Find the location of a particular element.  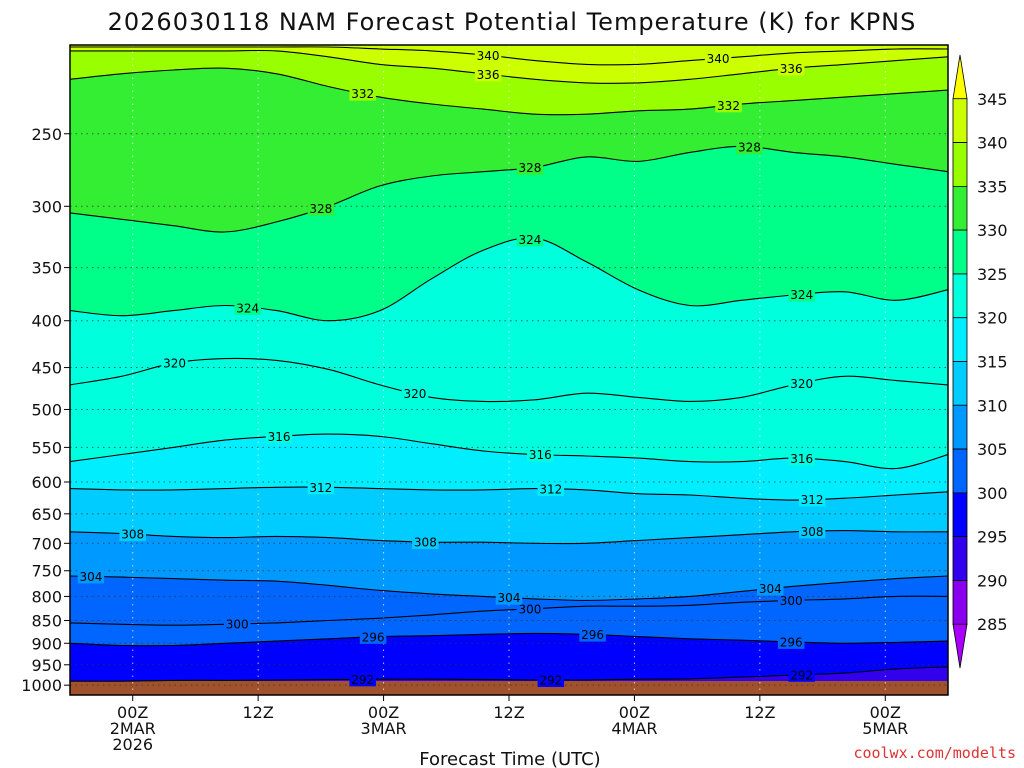

colorbar-label: 330 is located at coordinates (992, 230).